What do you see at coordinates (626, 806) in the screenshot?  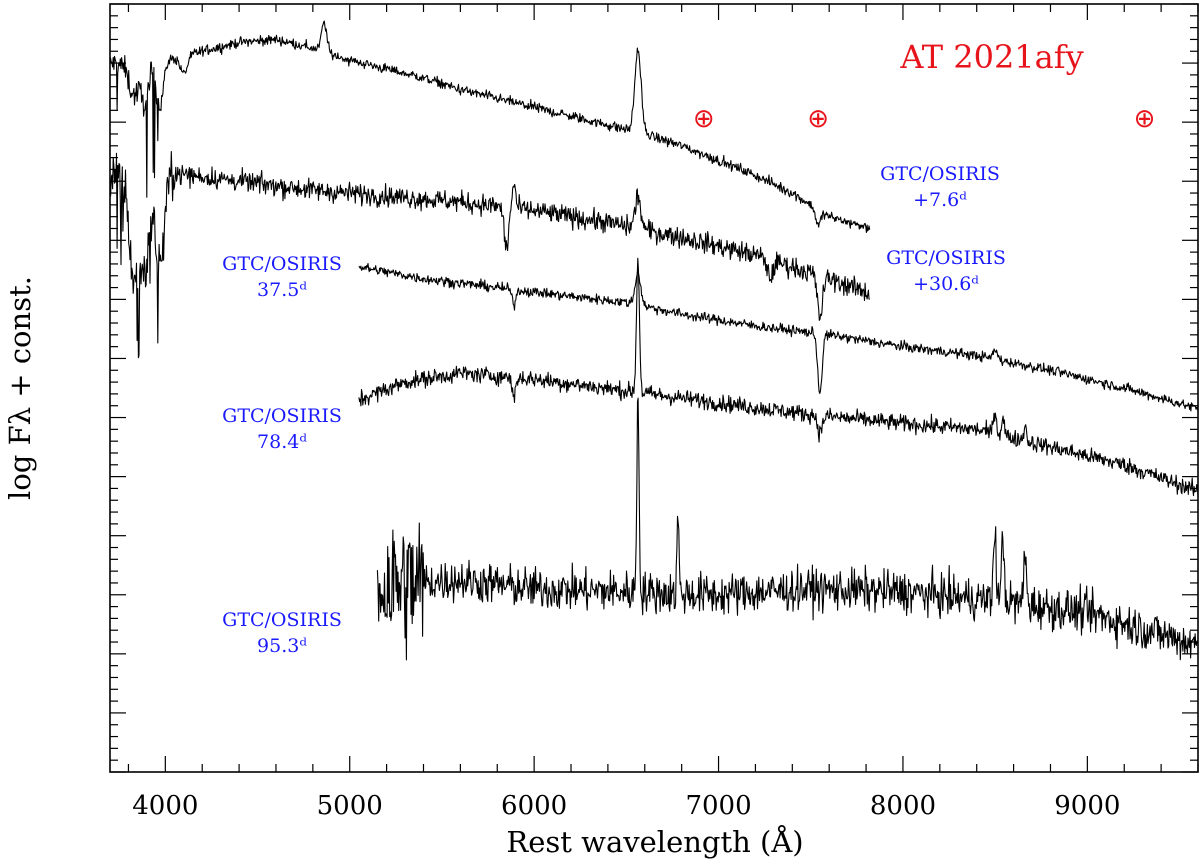 I see `x-tick-labels: 4000 5000 6000 7000 8000 9000` at bounding box center [626, 806].